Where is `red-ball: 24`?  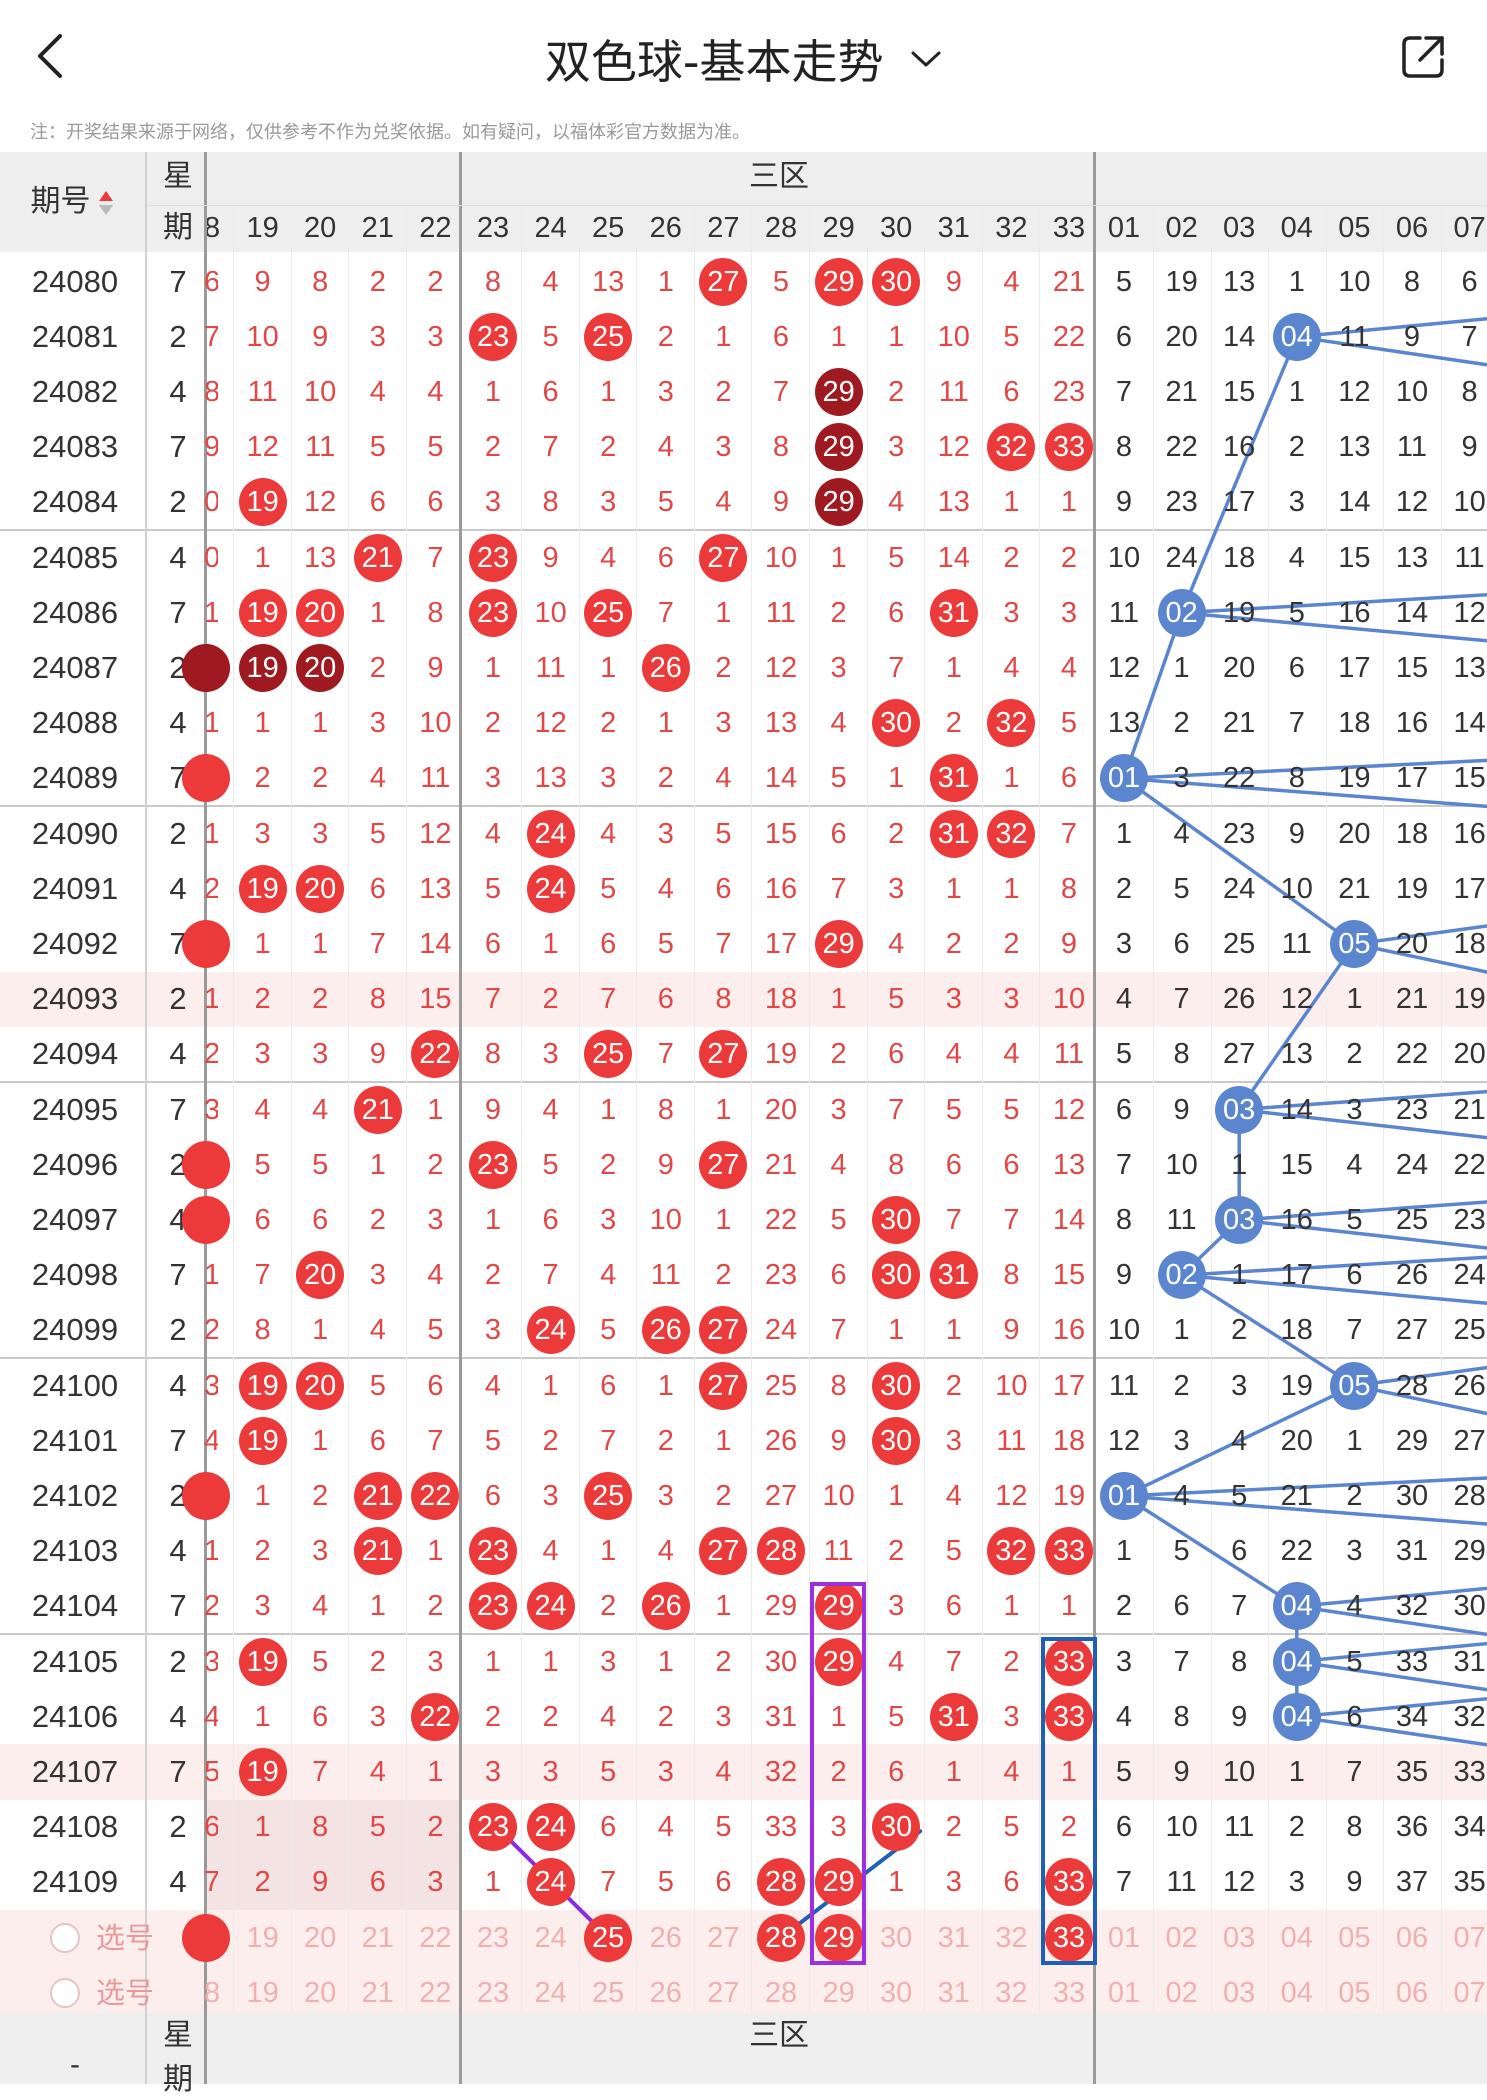 red-ball: 24 is located at coordinates (550, 833).